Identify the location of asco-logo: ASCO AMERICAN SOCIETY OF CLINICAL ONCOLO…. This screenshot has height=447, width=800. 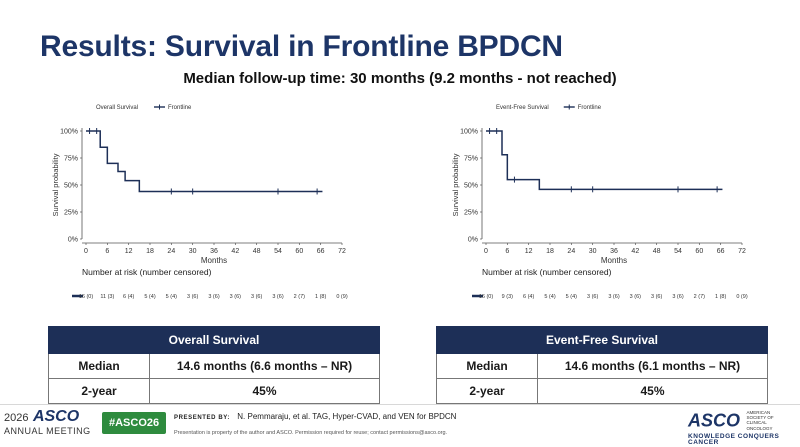
(744, 428).